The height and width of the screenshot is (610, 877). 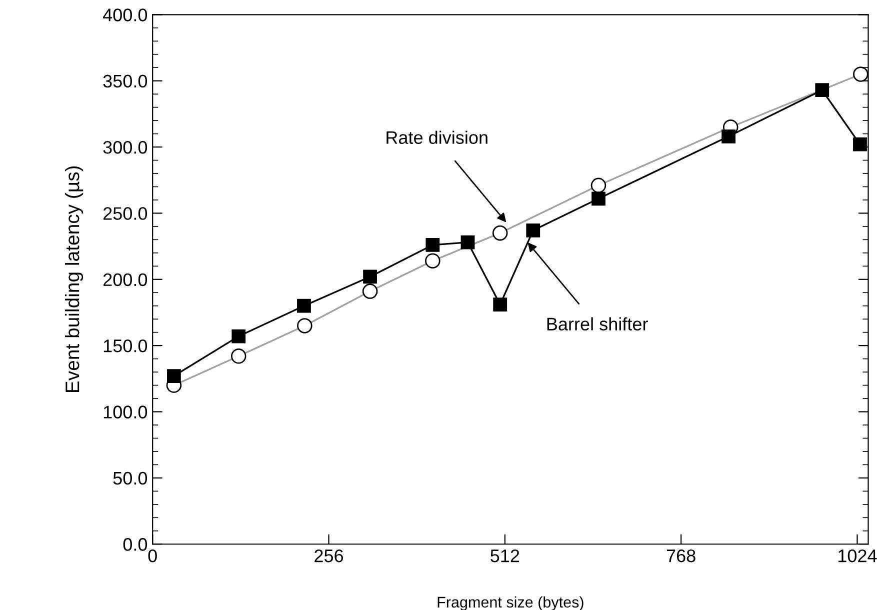 I want to click on x-tick-label: 0, so click(x=152, y=555).